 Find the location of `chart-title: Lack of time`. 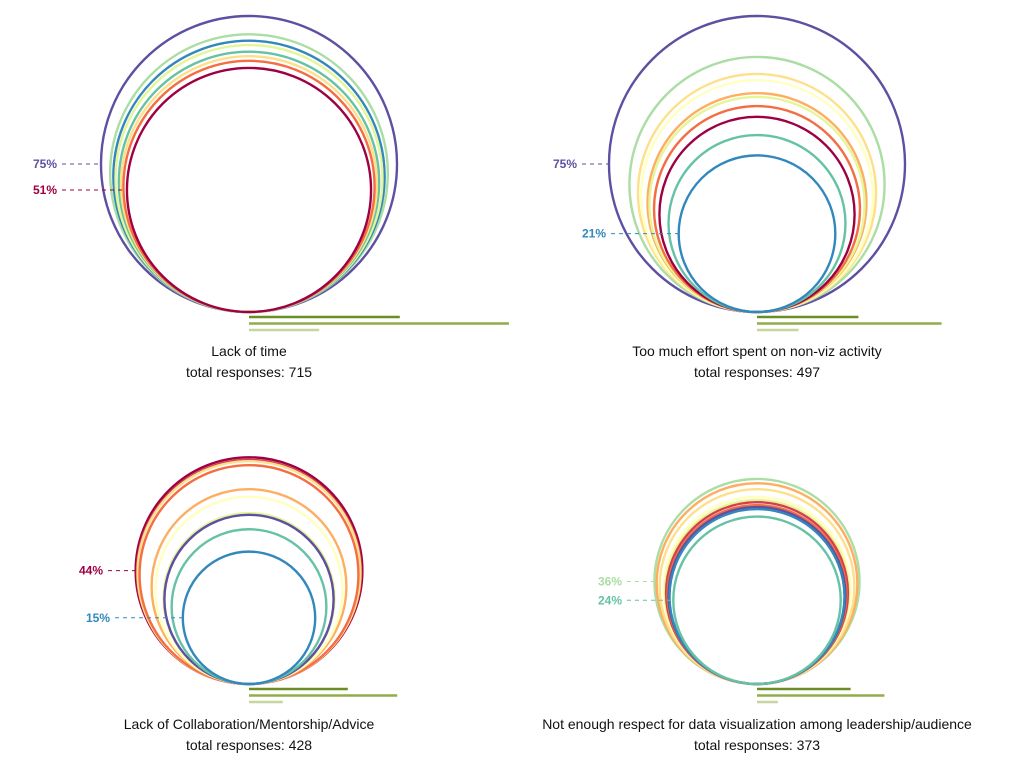

chart-title: Lack of time is located at coordinates (249, 351).